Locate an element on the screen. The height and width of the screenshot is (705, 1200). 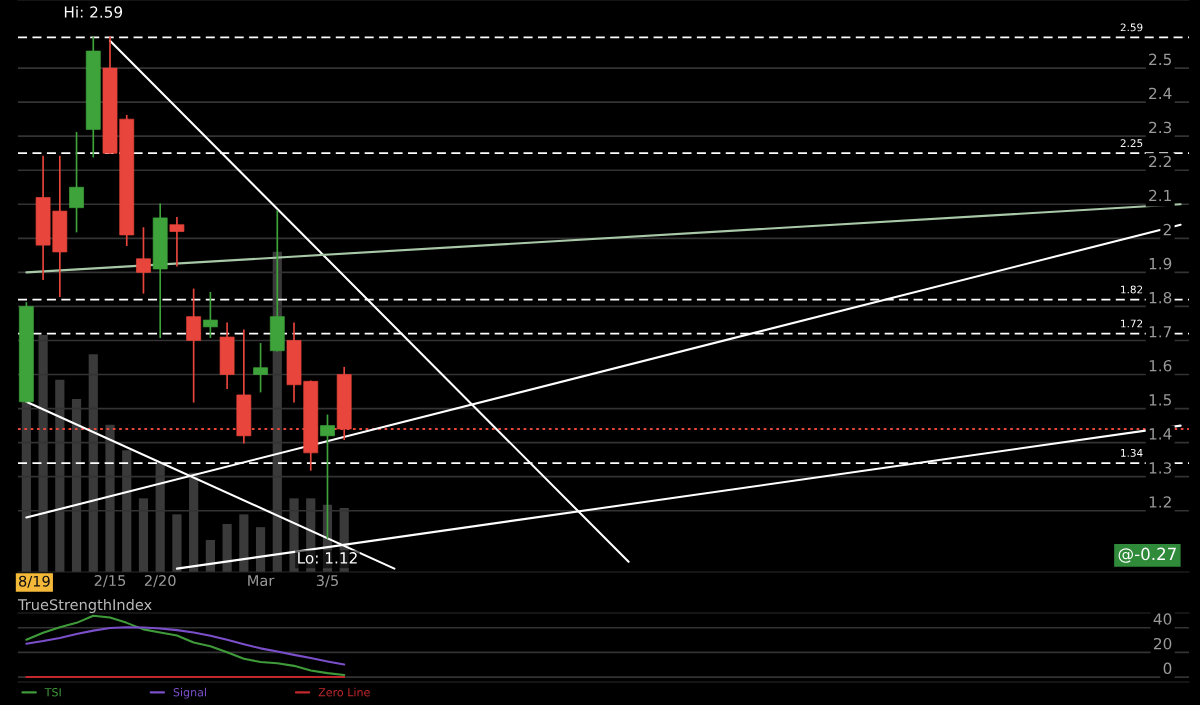
y-tick-label: 2.2 is located at coordinates (1160, 161).